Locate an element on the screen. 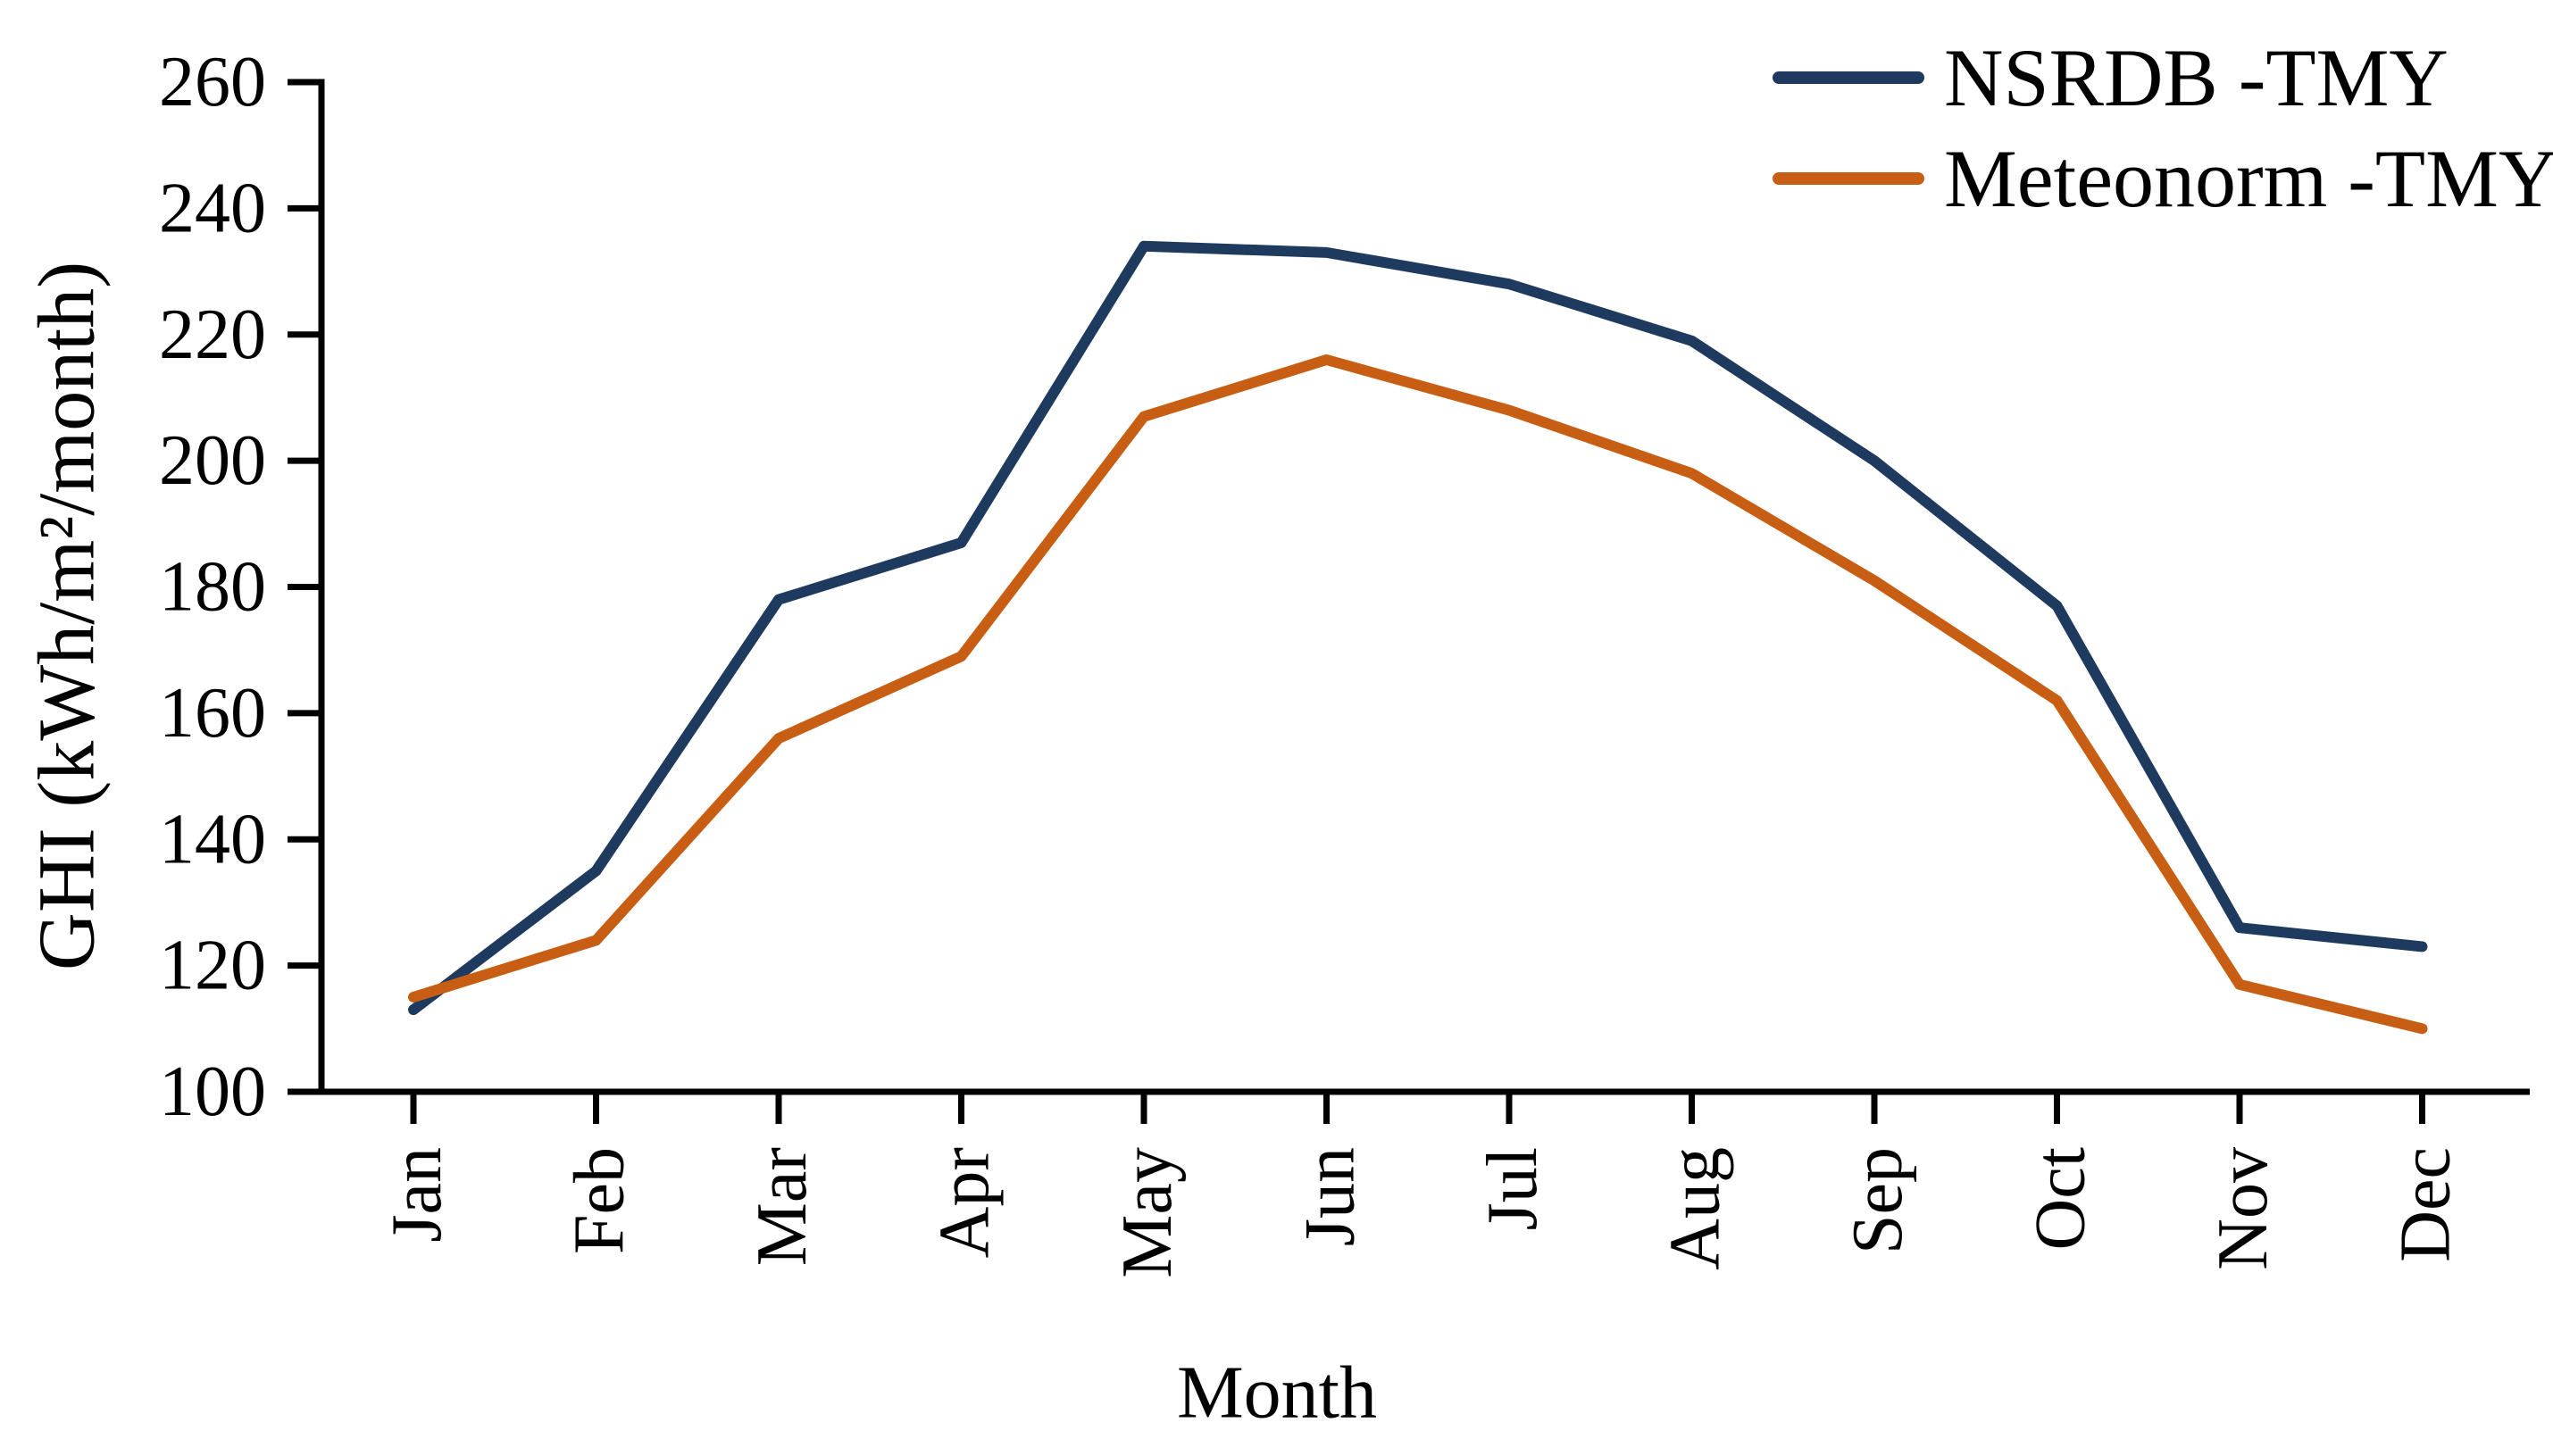 The height and width of the screenshot is (1456, 2553). month-tick-label: Sep is located at coordinates (1878, 1201).